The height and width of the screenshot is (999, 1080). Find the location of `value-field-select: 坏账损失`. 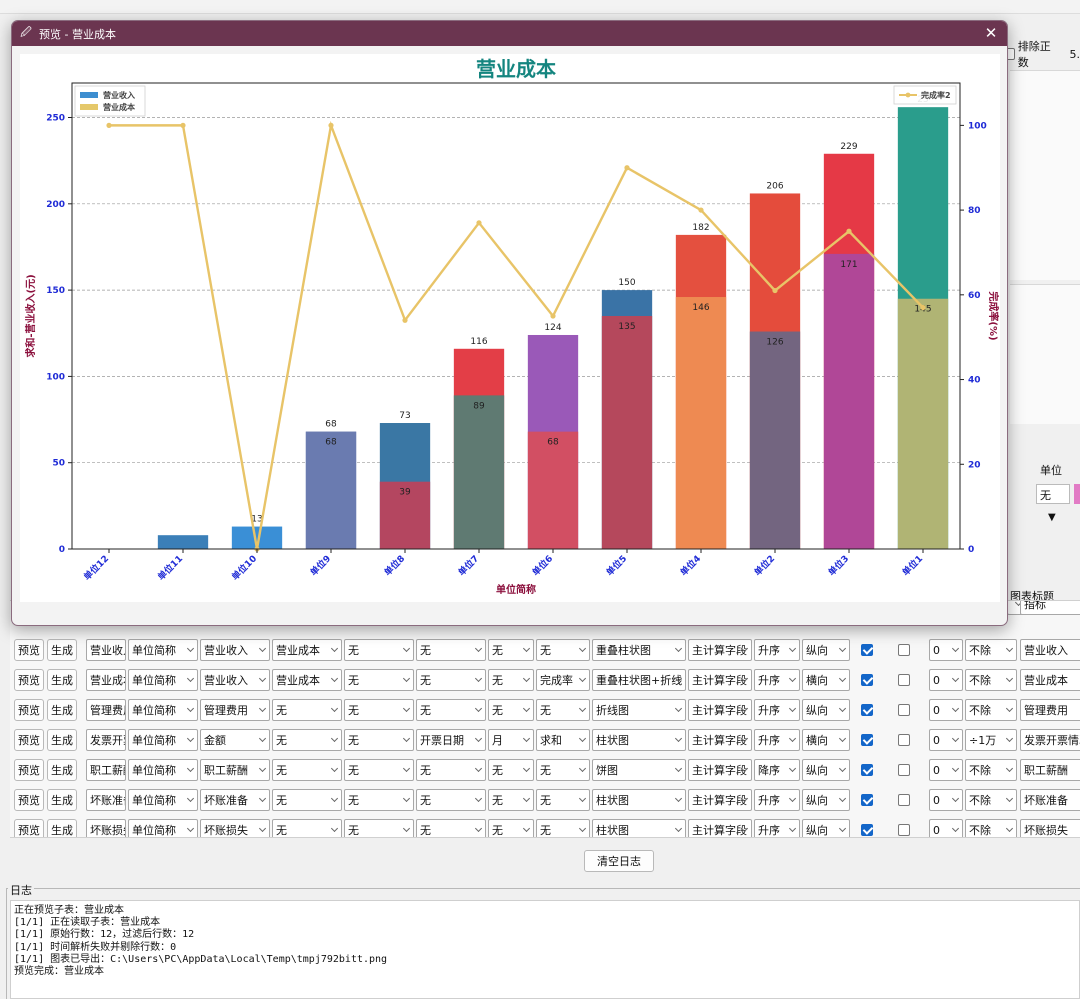

value-field-select: 坏账损失 is located at coordinates (235, 828).